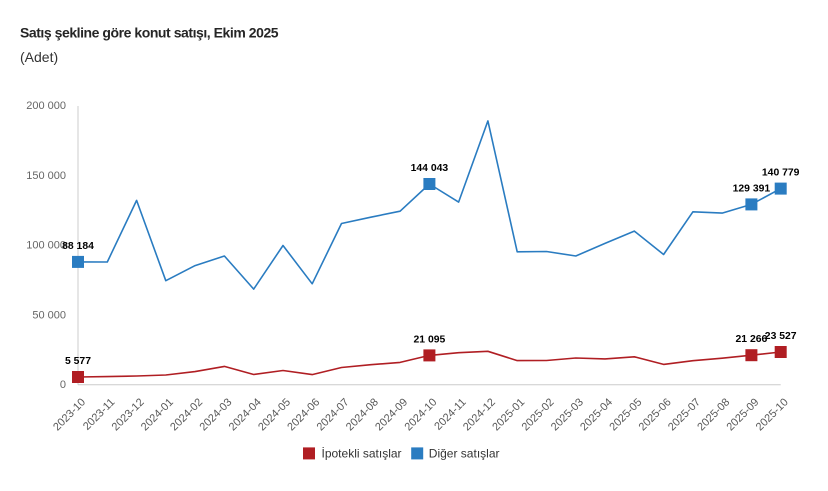  I want to click on svg-text: 50 000, so click(49, 315).